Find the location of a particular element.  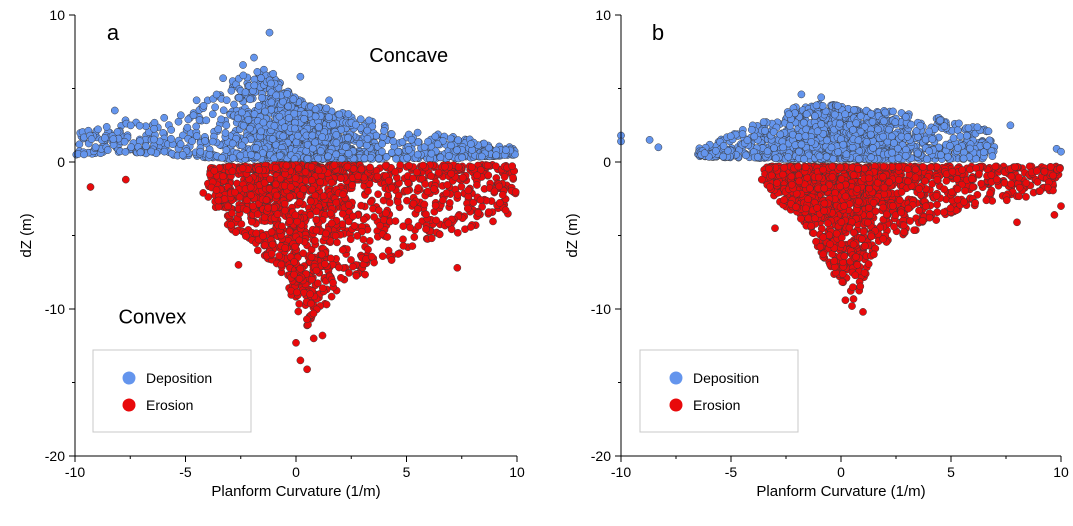

series-deposition is located at coordinates (840, 127).